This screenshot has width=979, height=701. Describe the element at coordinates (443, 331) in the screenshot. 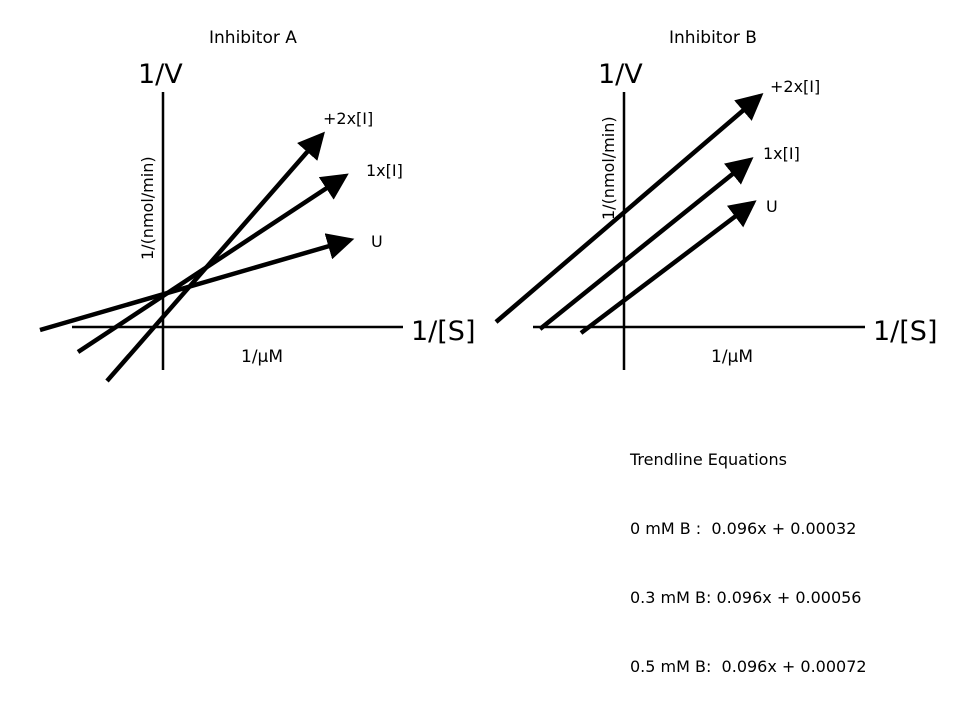

I see `panel-a-x-axis-title: 1/[S]` at that location.